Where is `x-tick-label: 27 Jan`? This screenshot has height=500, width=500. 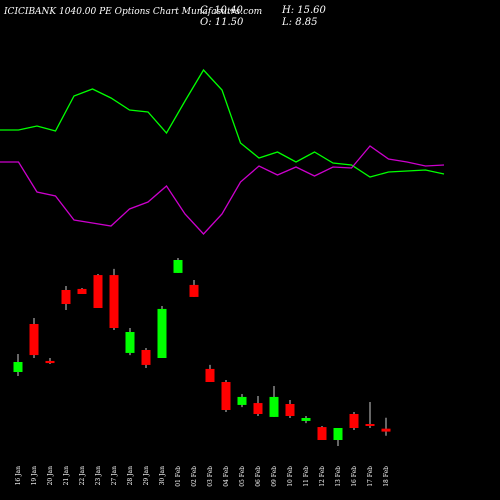
x-tick-label: 27 Jan is located at coordinates (114, 476).